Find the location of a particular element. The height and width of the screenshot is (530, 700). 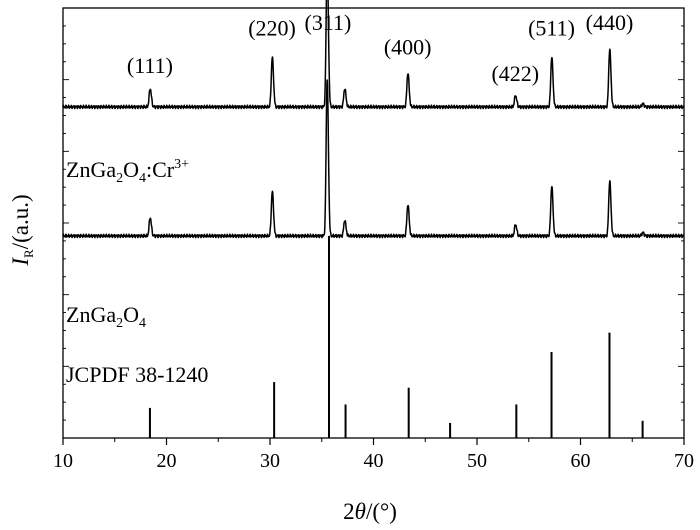

series-label-zngao4-cr: ZnGa2O4:Cr3+ is located at coordinates (127, 171).